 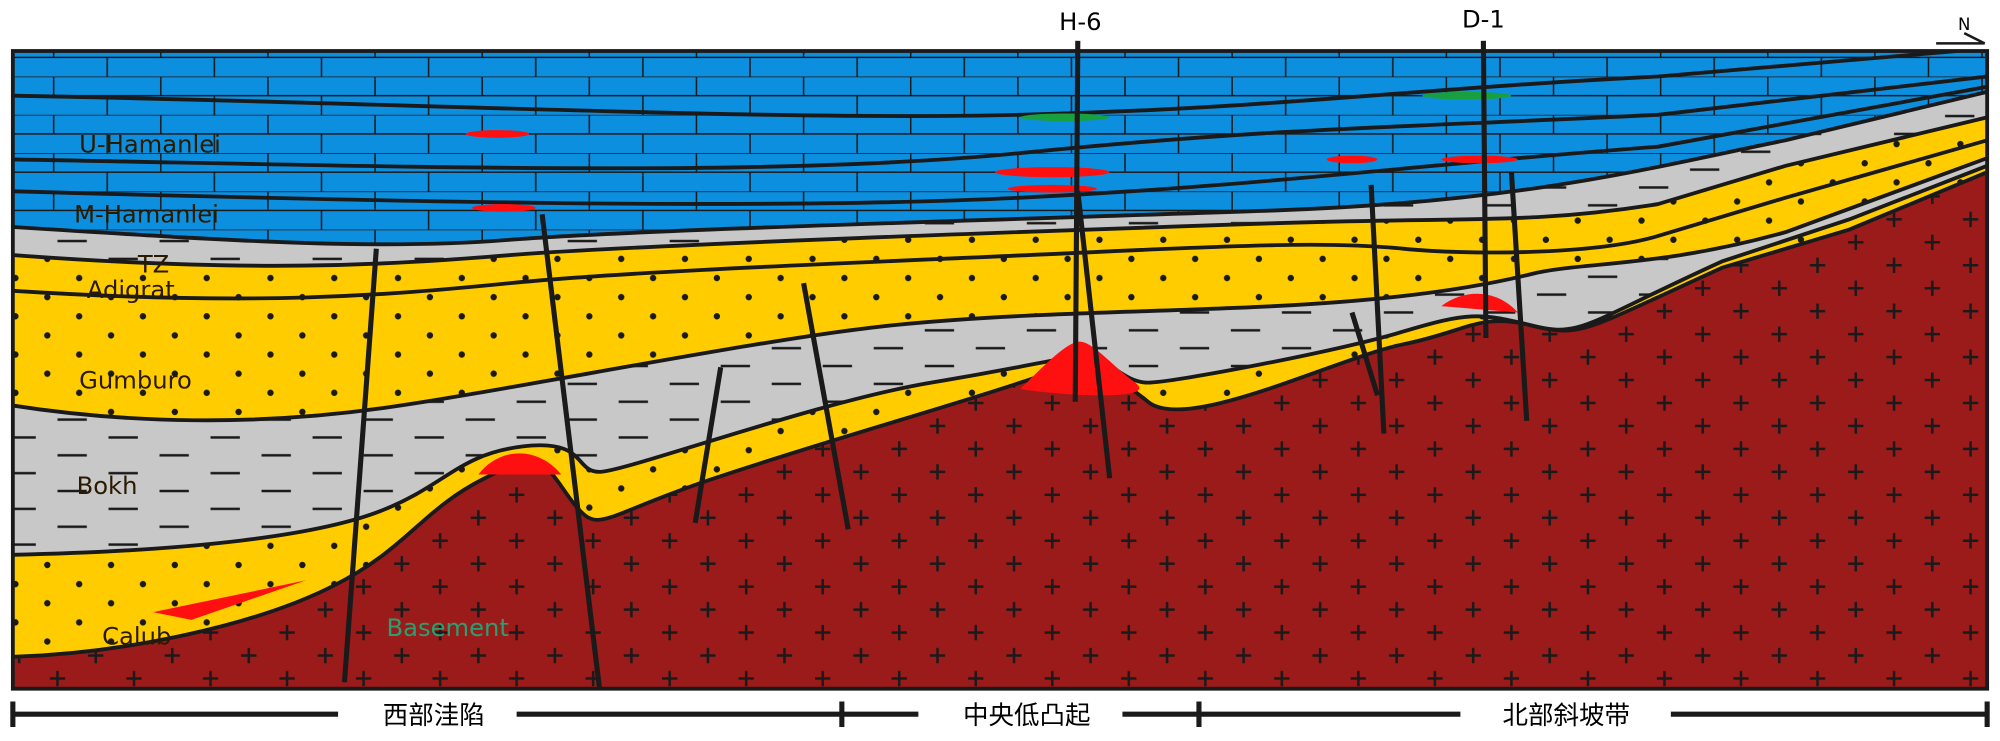 What do you see at coordinates (153, 264) in the screenshot?
I see `layer-label: TZ` at bounding box center [153, 264].